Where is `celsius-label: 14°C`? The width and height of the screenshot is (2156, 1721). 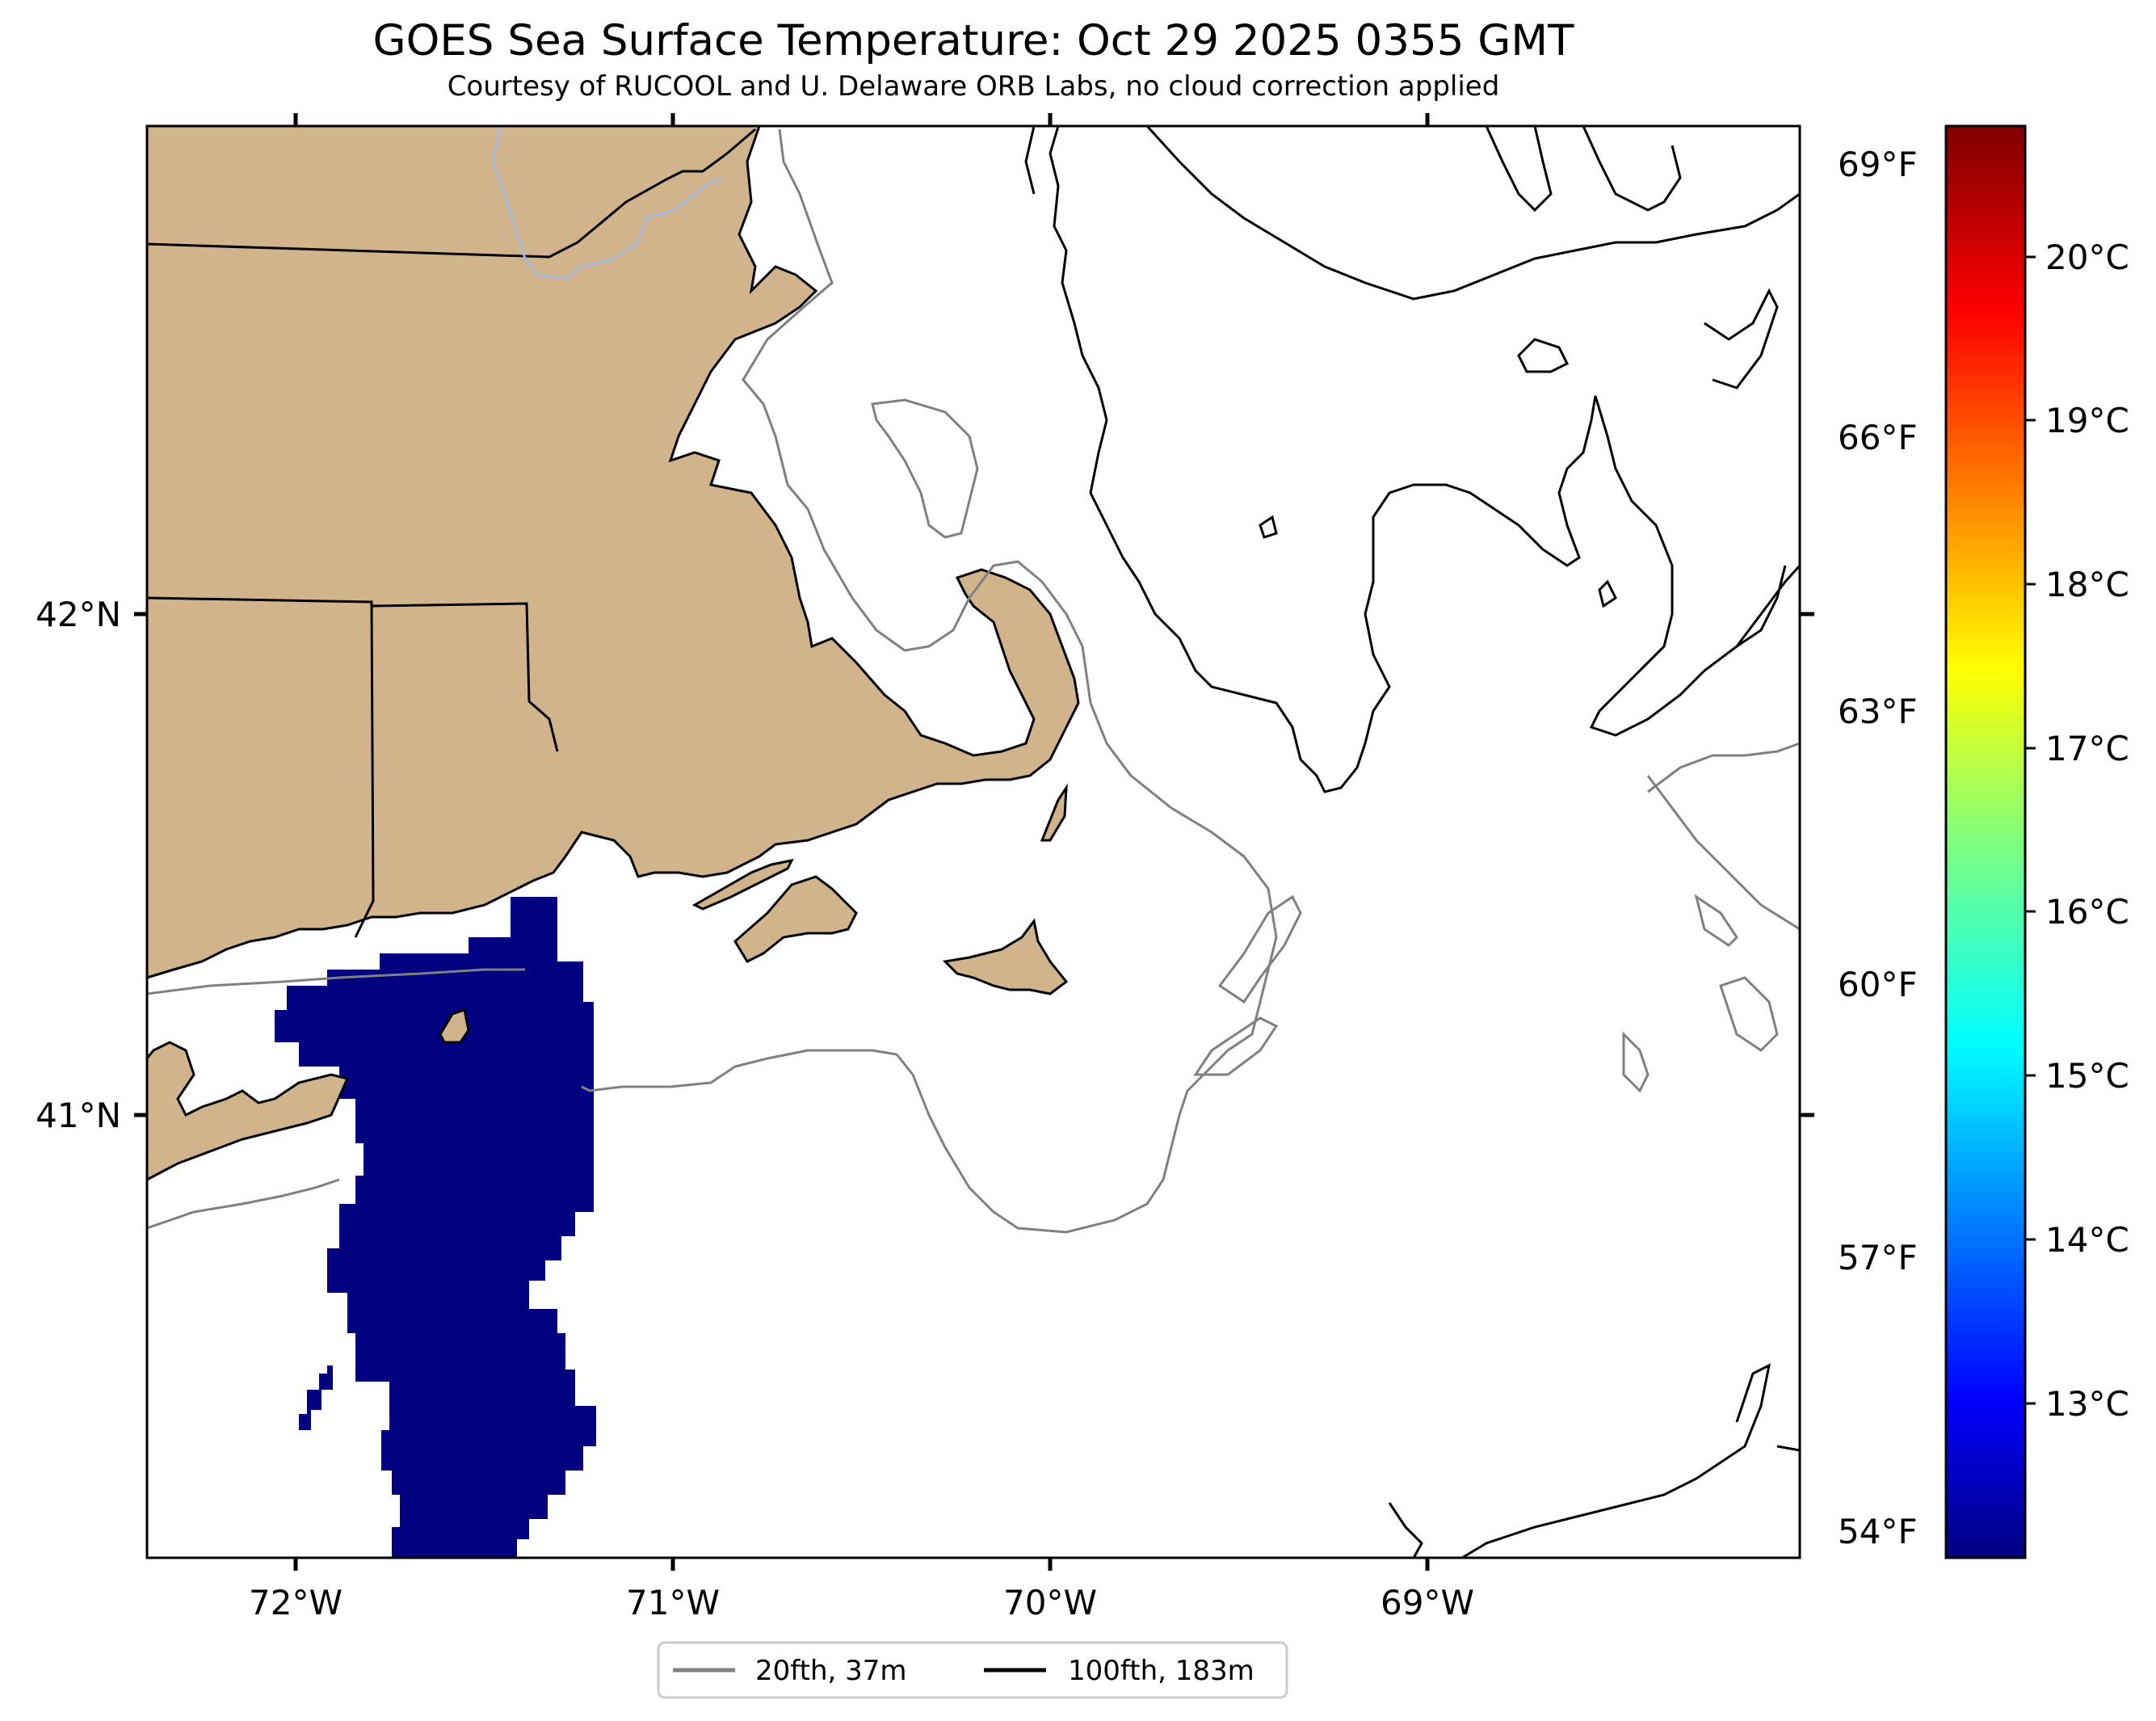
celsius-label: 14°C is located at coordinates (2087, 1240).